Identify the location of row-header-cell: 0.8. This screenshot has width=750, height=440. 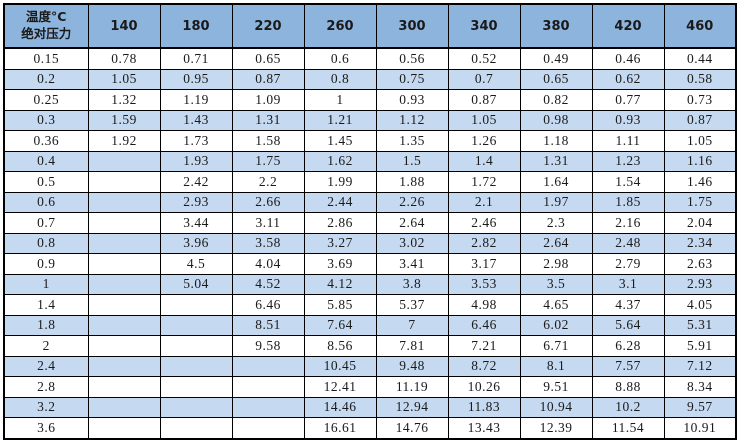
(46, 243).